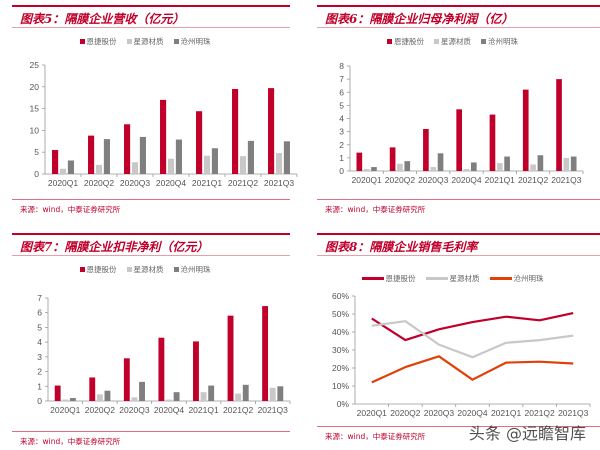 The image size is (600, 450). I want to click on chart-title: 图表8：隔膜企业销售毛利率, so click(401, 247).